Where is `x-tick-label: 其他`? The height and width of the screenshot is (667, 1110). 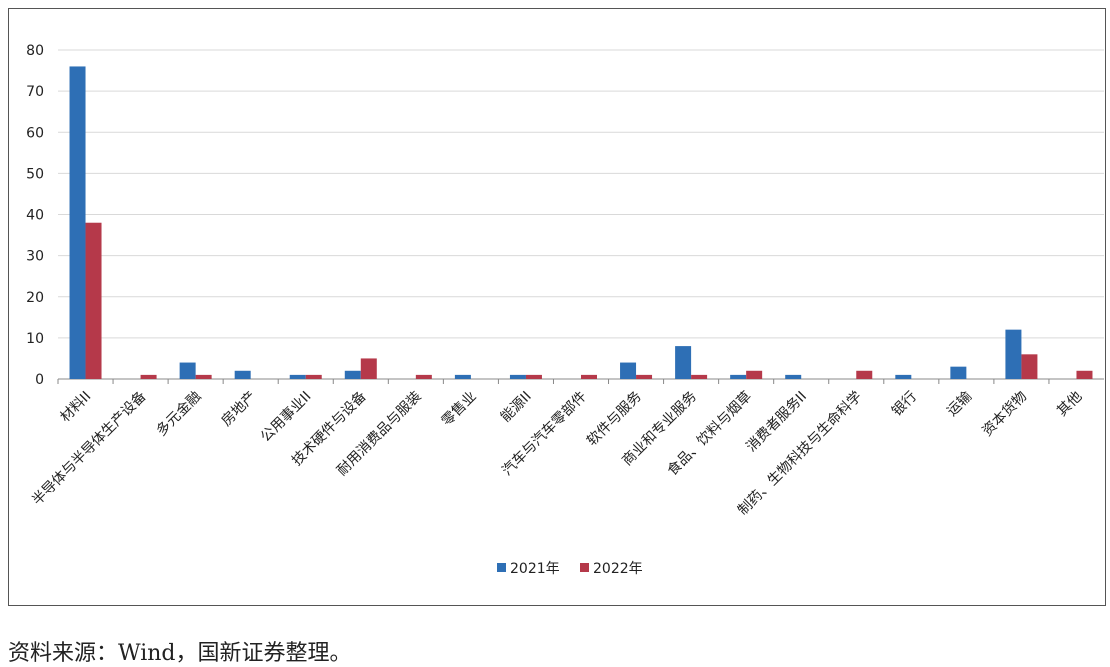 x-tick-label: 其他 is located at coordinates (1069, 404).